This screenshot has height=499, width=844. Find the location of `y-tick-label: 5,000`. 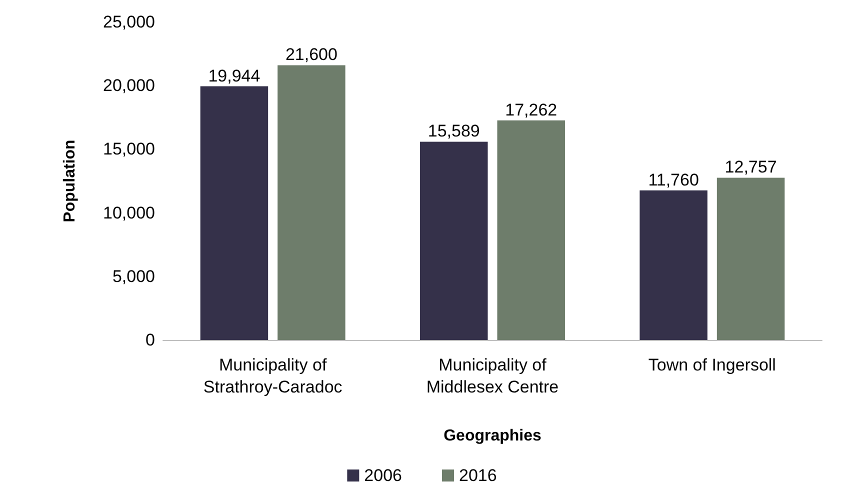

y-tick-label: 5,000 is located at coordinates (133, 276).